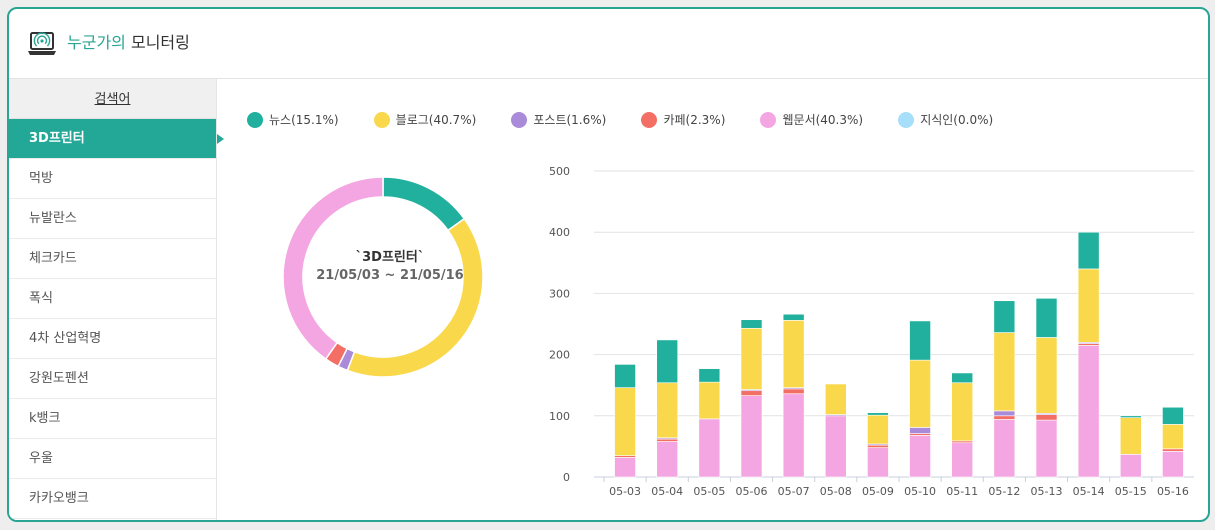 The width and height of the screenshot is (1215, 530). What do you see at coordinates (566, 477) in the screenshot?
I see `y-tick-label: 0` at bounding box center [566, 477].